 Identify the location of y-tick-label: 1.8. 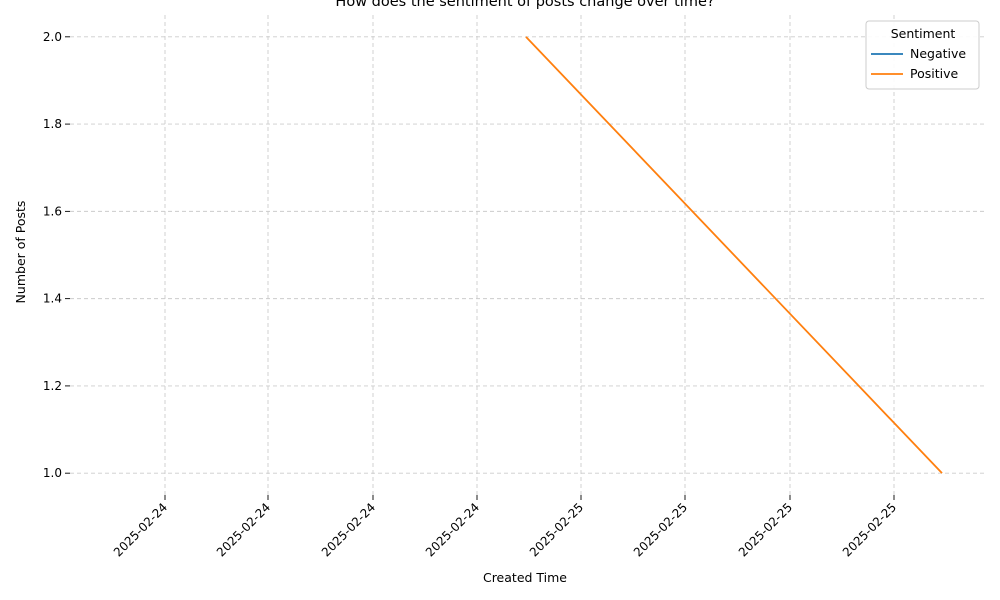
(52, 124).